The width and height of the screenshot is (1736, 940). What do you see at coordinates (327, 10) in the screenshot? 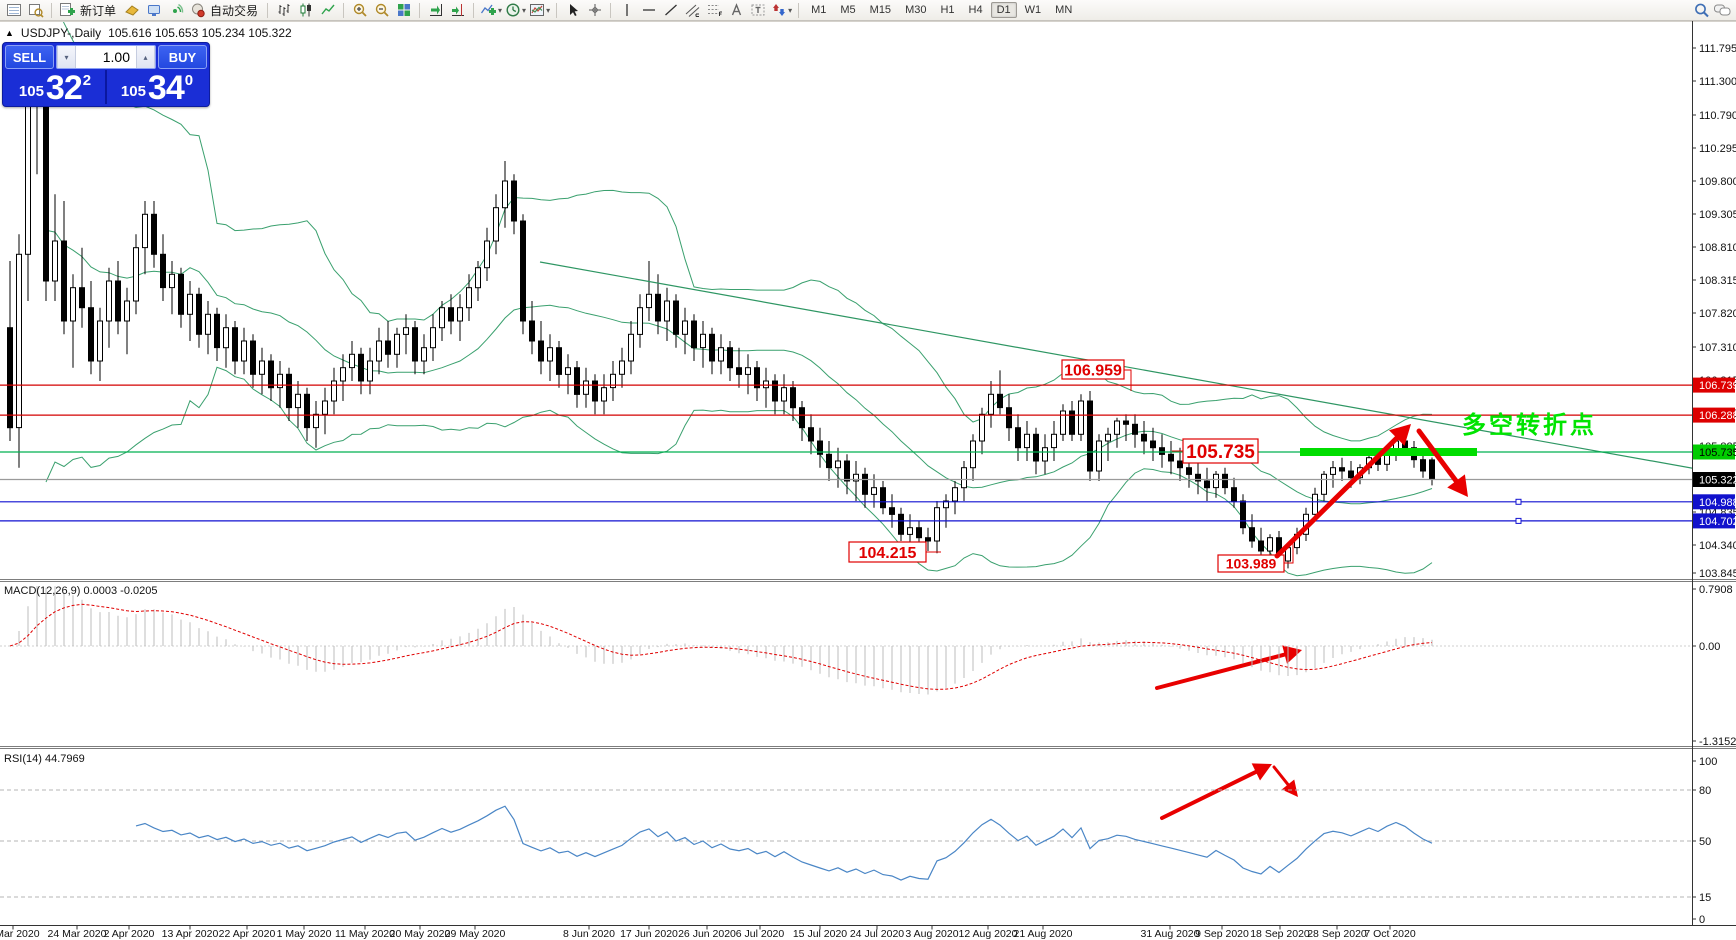
I see `line-chart-icon` at bounding box center [327, 10].